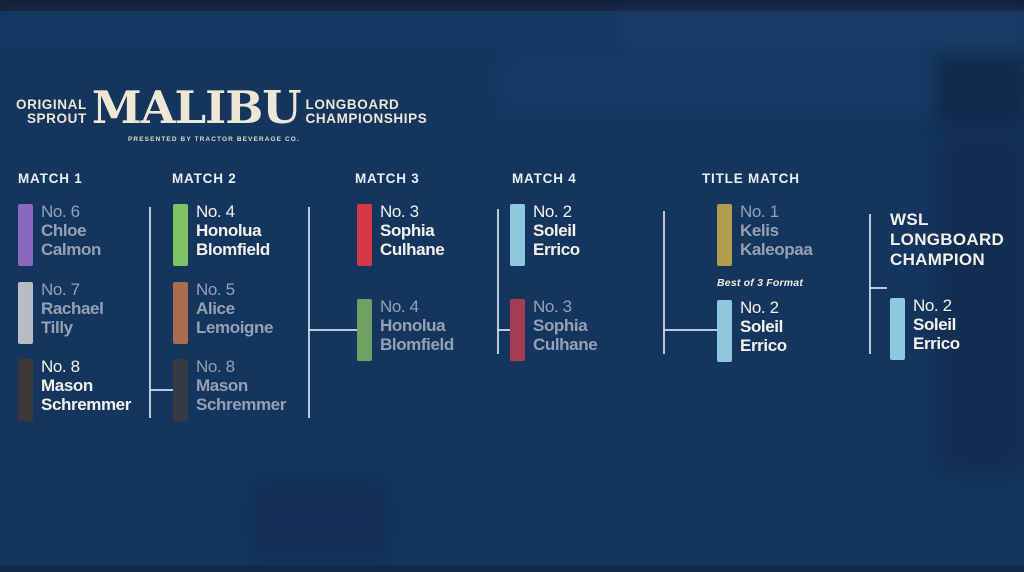 Image resolution: width=1024 pixels, height=572 pixels. Describe the element at coordinates (512, 5) in the screenshot. I see `top-black-bar` at that location.